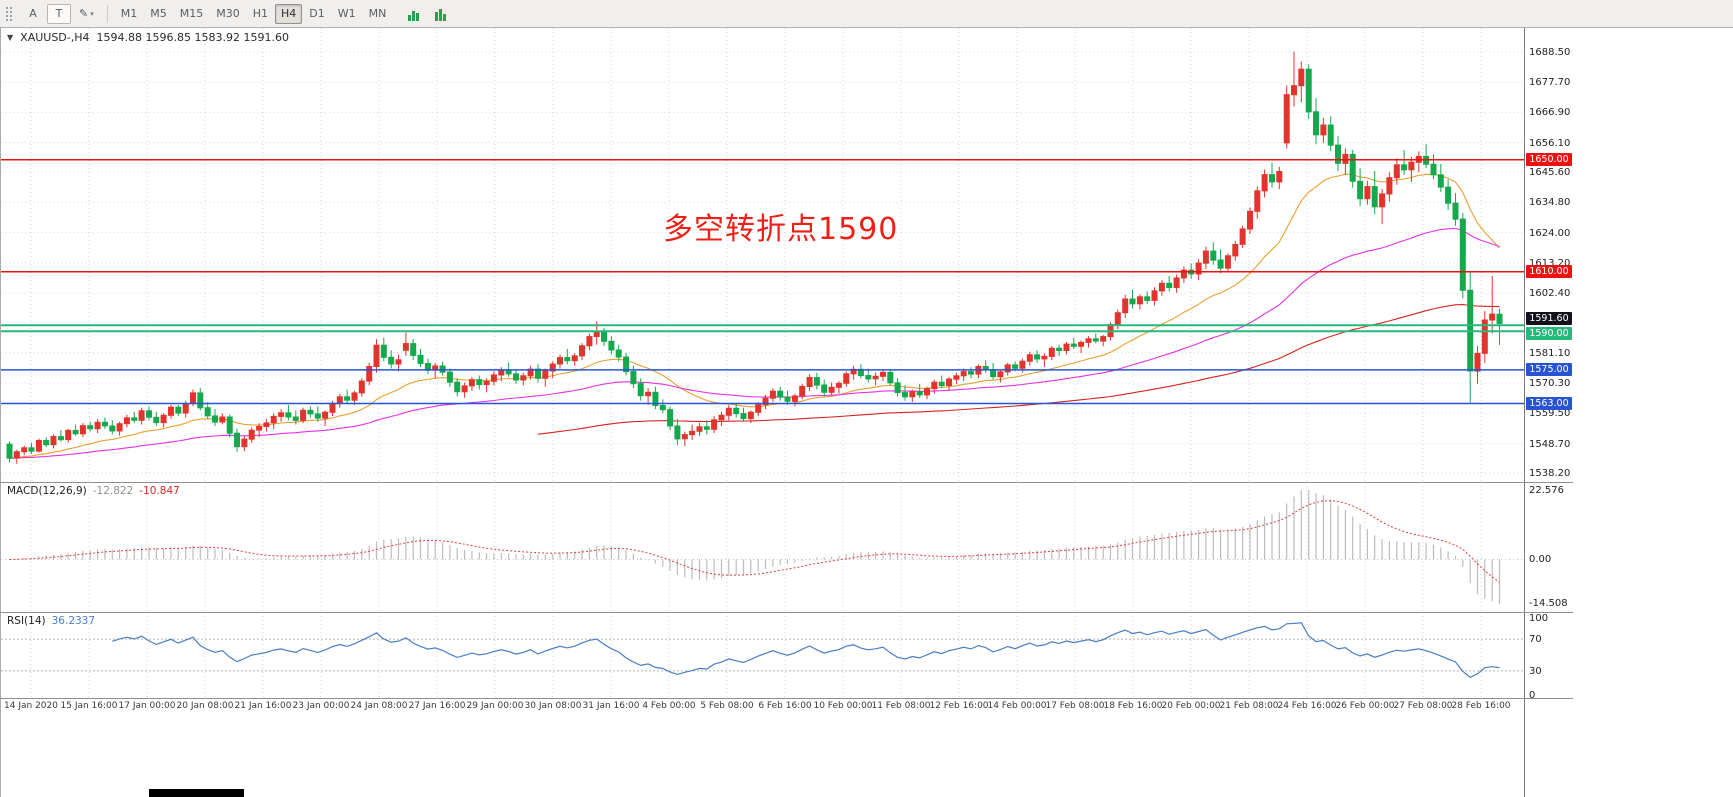  I want to click on arrow-tool-button: A, so click(33, 13).